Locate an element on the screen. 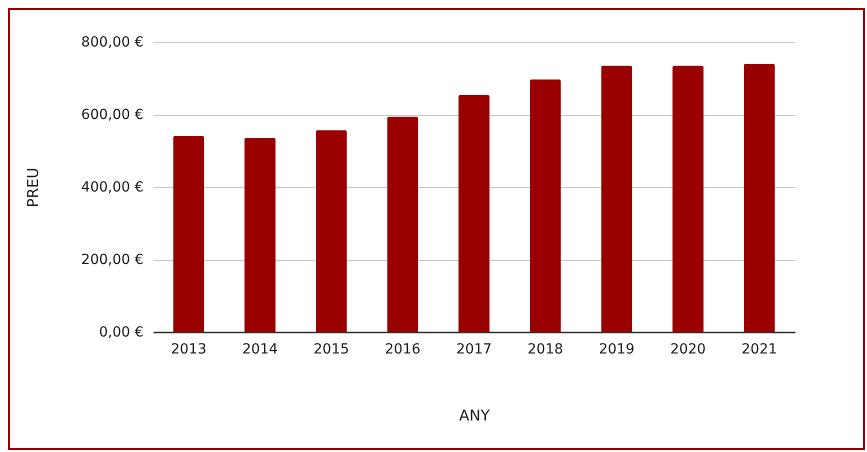  y-axis-title: PREU is located at coordinates (33, 188).